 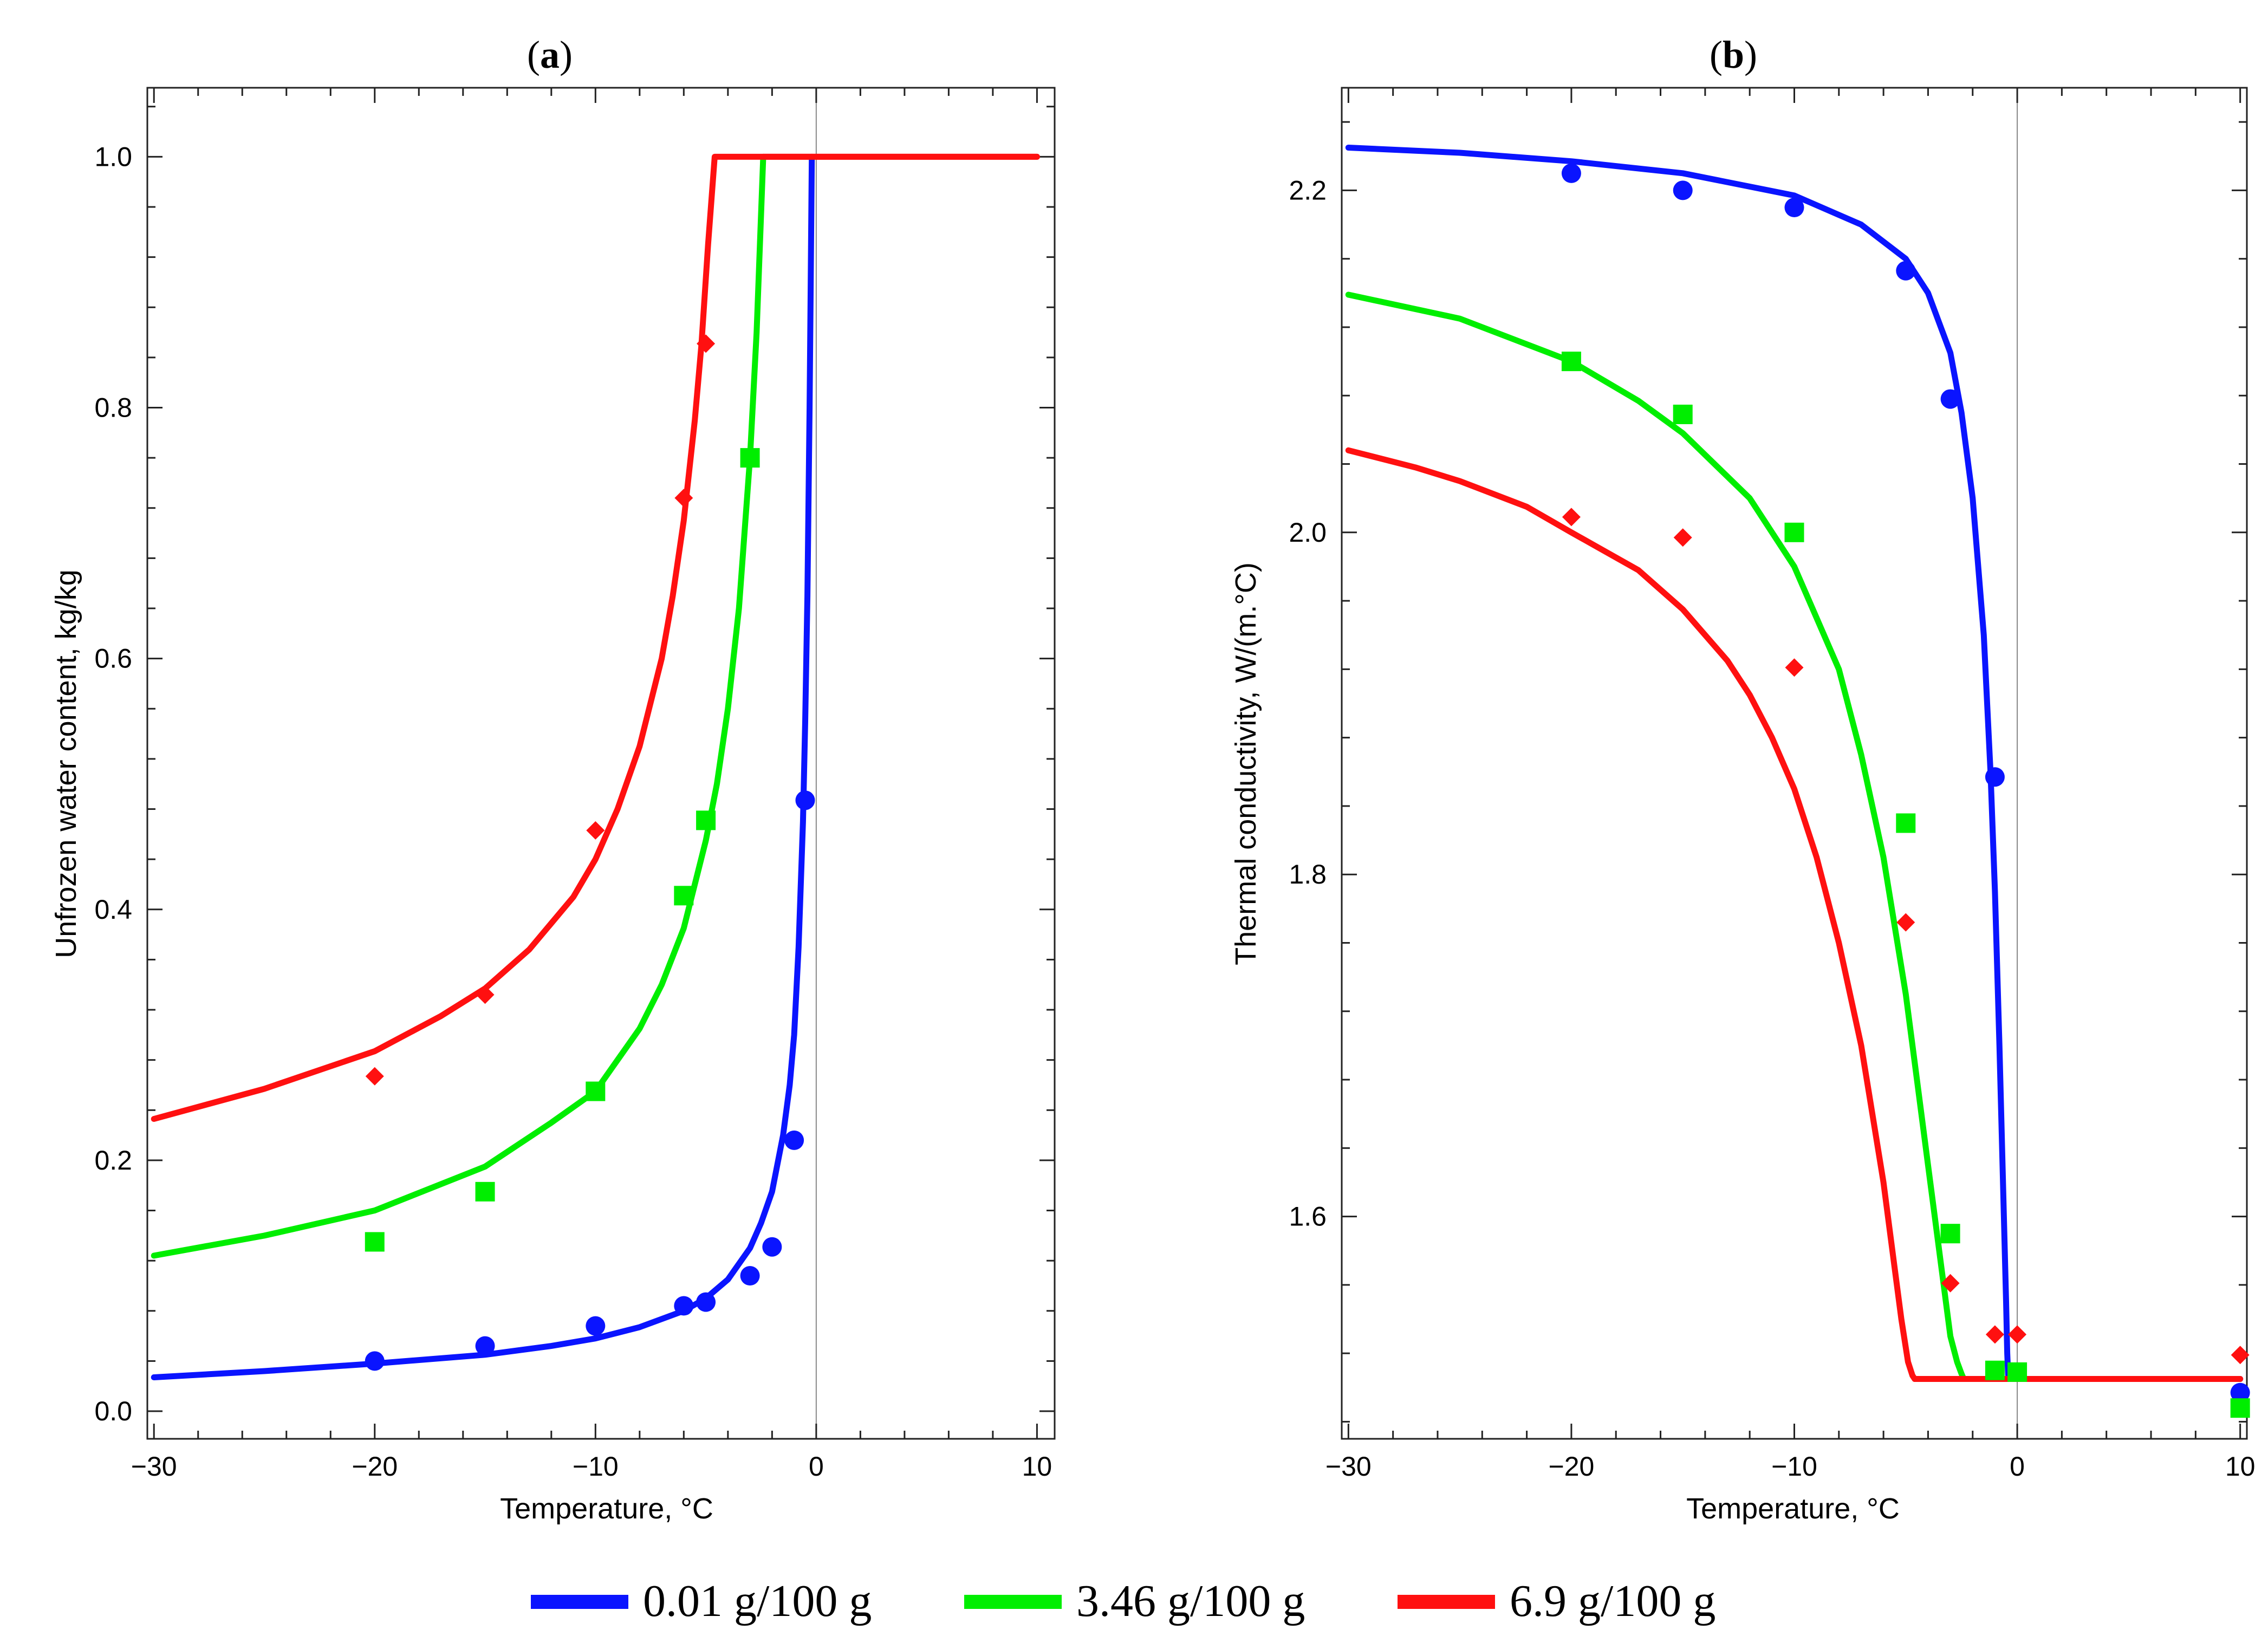 What do you see at coordinates (1308, 532) in the screenshot?
I see `y-tick-label: 2.0` at bounding box center [1308, 532].